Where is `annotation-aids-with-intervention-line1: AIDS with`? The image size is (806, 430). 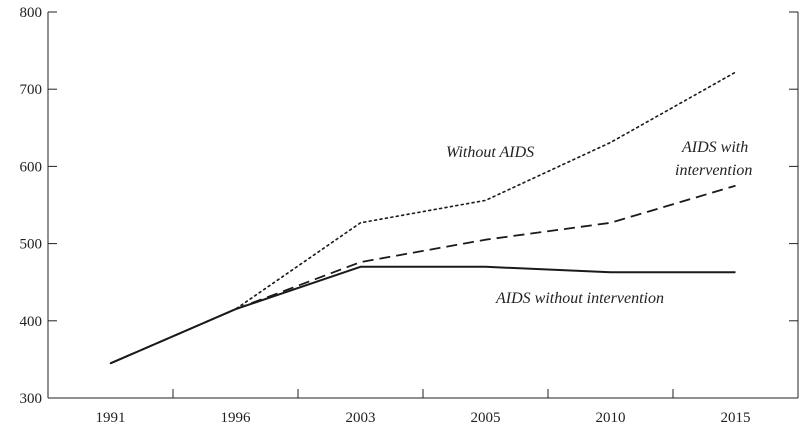 annotation-aids-with-intervention-line1: AIDS with is located at coordinates (714, 147).